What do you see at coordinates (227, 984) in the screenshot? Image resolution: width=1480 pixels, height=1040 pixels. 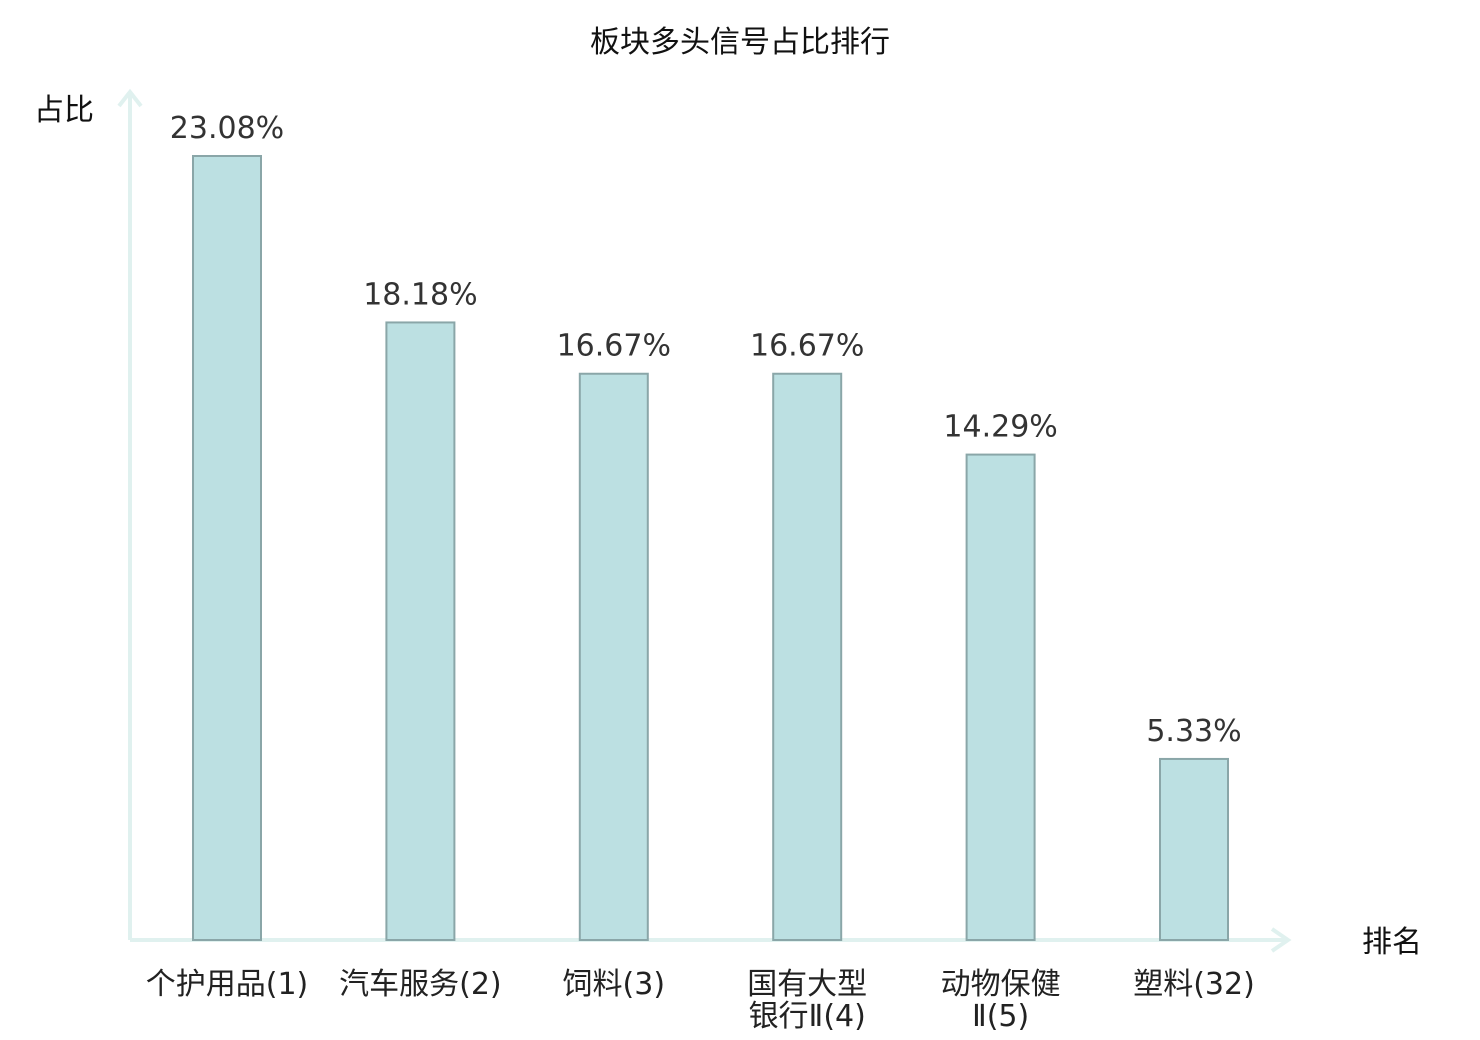 I see `x-tick-label: 个护用品(1)` at bounding box center [227, 984].